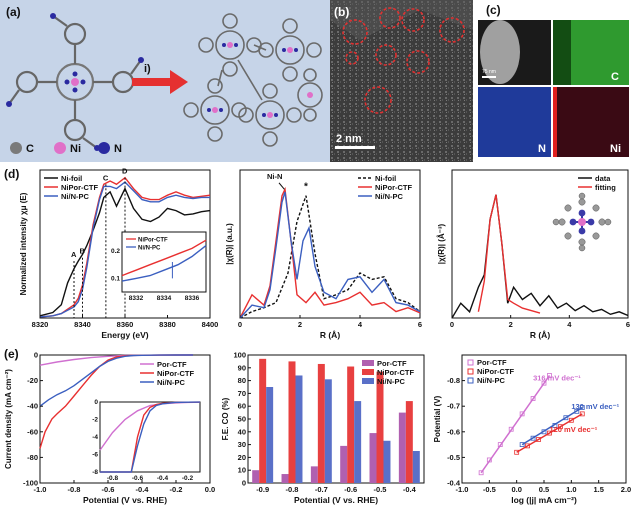 The image size is (633, 513). What do you see at coordinates (149, 249) in the screenshot?
I see `xanes-inset-legend-label: Ni/N-PC` at bounding box center [149, 249].